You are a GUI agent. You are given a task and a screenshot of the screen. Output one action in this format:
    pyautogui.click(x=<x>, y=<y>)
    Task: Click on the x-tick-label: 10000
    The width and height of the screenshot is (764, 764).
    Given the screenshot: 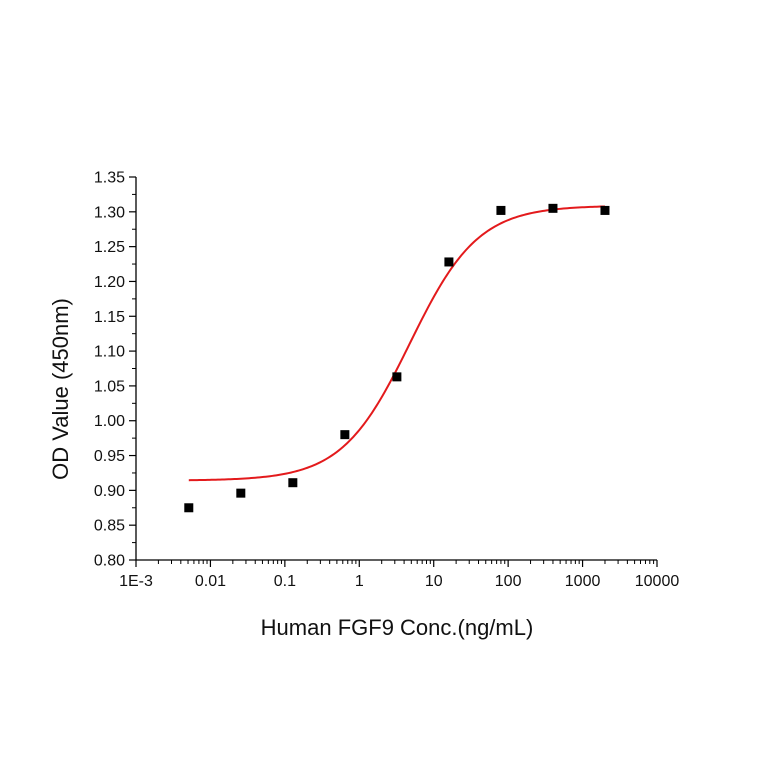 What is the action you would take?
    pyautogui.click(x=657, y=581)
    